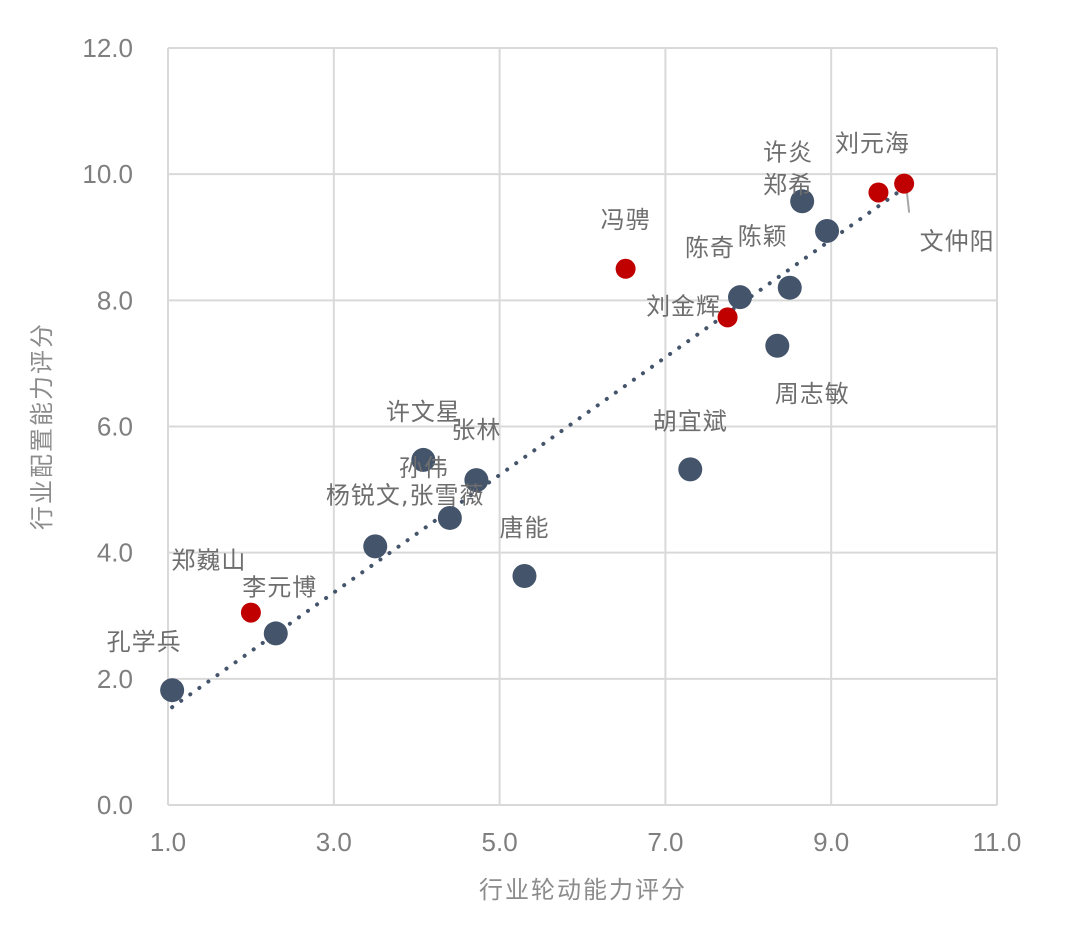  Describe the element at coordinates (957, 242) in the screenshot. I see `point-label: 文仲阳` at that location.